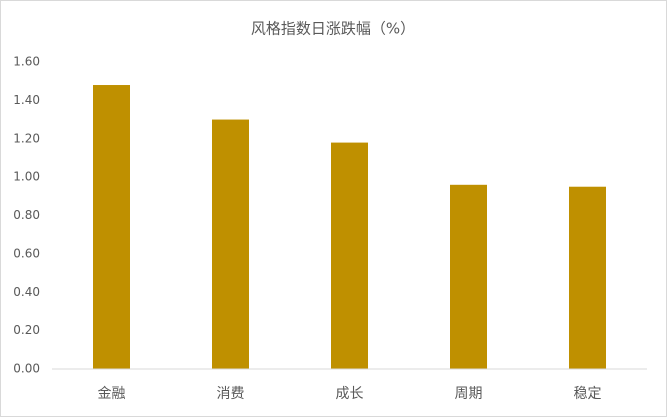 The width and height of the screenshot is (667, 417). I want to click on y-tick-label: 0.80, so click(26, 215).